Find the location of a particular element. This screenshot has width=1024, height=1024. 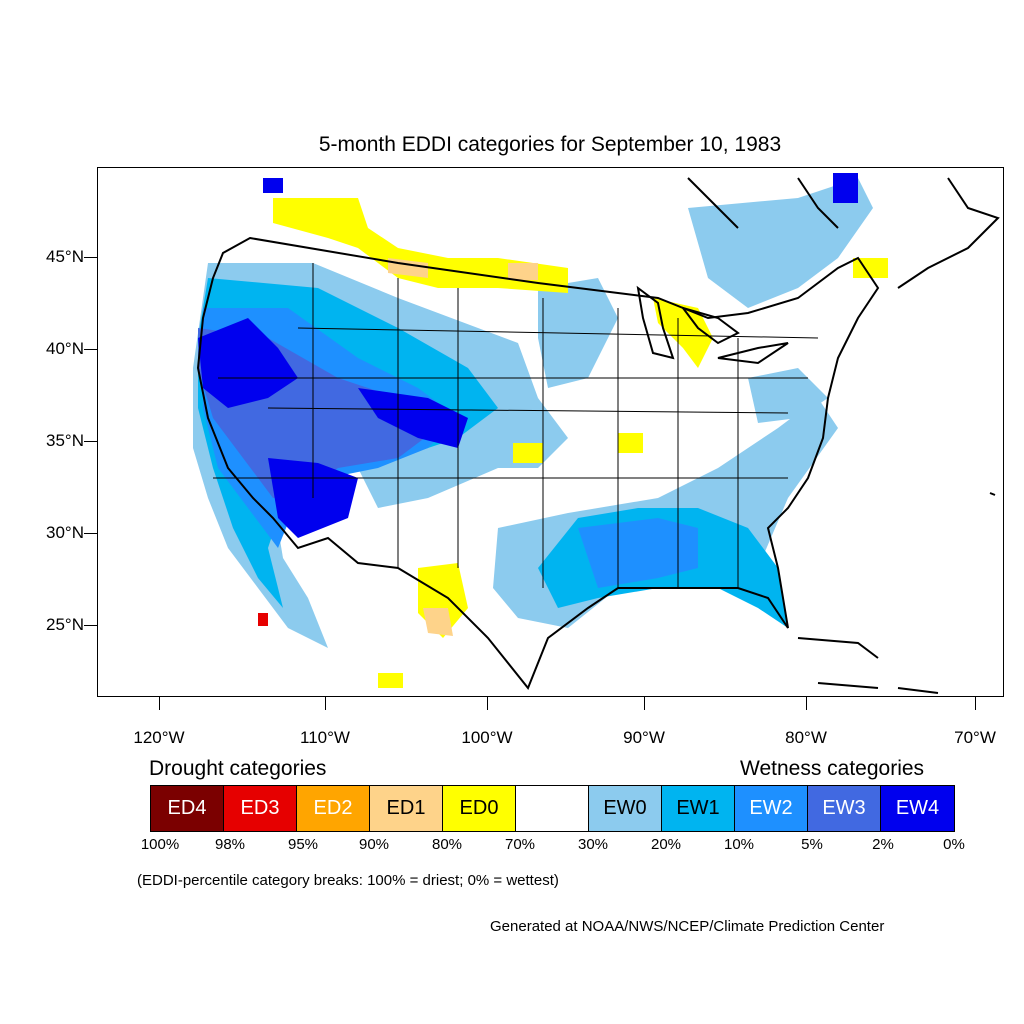

region-ed0-michigan is located at coordinates (683, 333).